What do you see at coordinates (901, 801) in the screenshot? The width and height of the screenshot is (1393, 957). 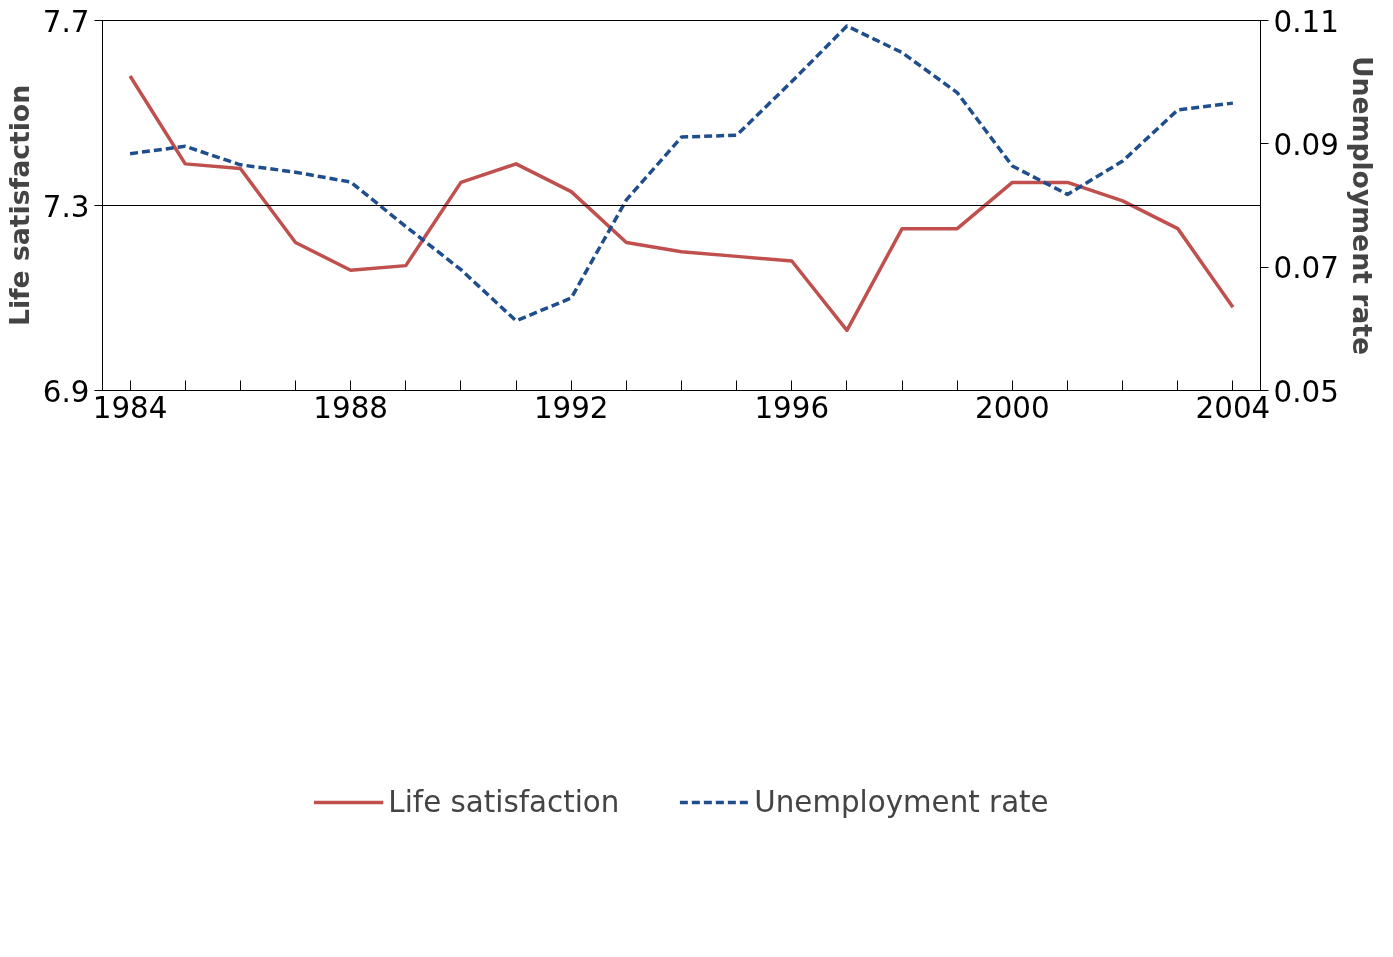 I see `legend-label: Unemployment rate` at bounding box center [901, 801].